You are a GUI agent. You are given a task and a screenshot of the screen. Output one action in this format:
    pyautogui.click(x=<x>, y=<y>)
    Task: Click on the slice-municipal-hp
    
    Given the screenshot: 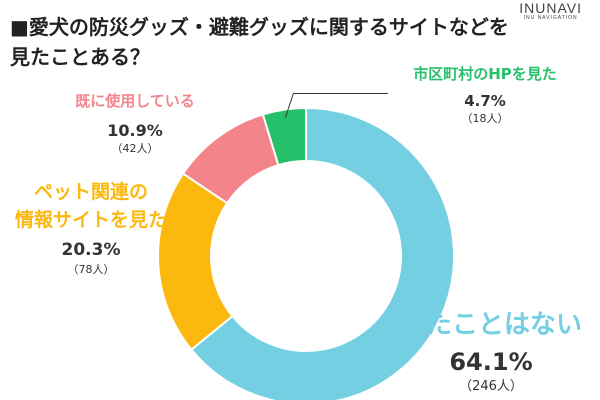 What is the action you would take?
    pyautogui.click(x=284, y=136)
    